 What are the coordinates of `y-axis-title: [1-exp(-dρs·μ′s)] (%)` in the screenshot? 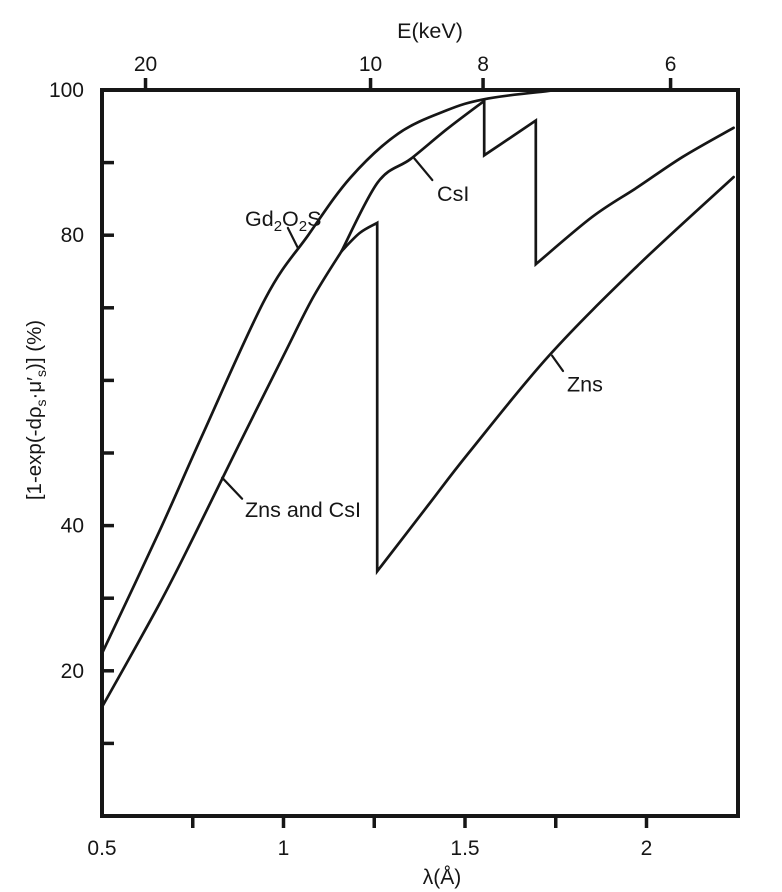 It's located at (36, 410).